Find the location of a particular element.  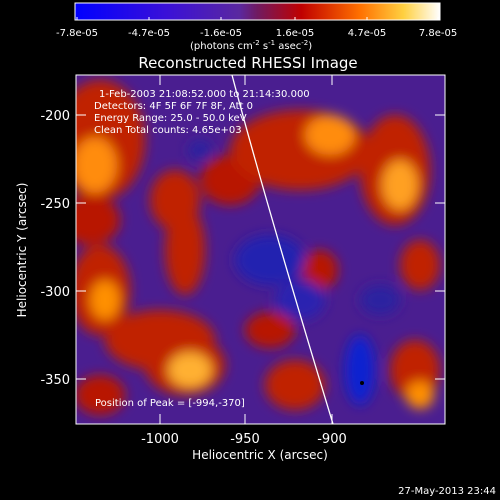

annotation-clean: Clean Total counts: 4.65e+03 is located at coordinates (168, 130).